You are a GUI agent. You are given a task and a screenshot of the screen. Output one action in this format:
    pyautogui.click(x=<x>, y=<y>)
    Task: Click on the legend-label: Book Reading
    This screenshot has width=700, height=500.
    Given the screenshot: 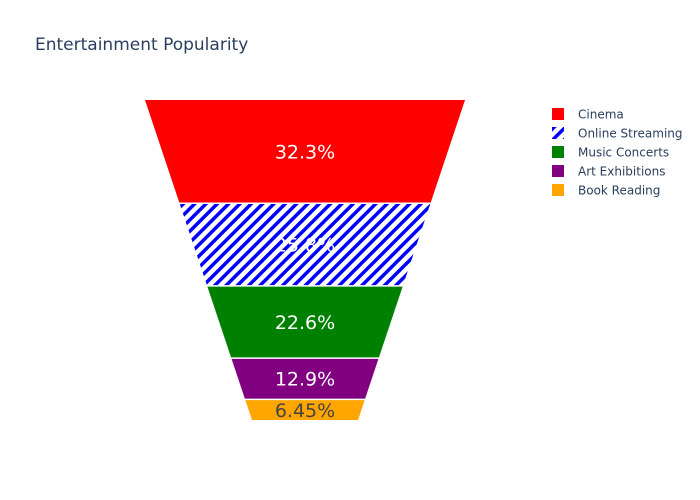 What is the action you would take?
    pyautogui.click(x=619, y=191)
    